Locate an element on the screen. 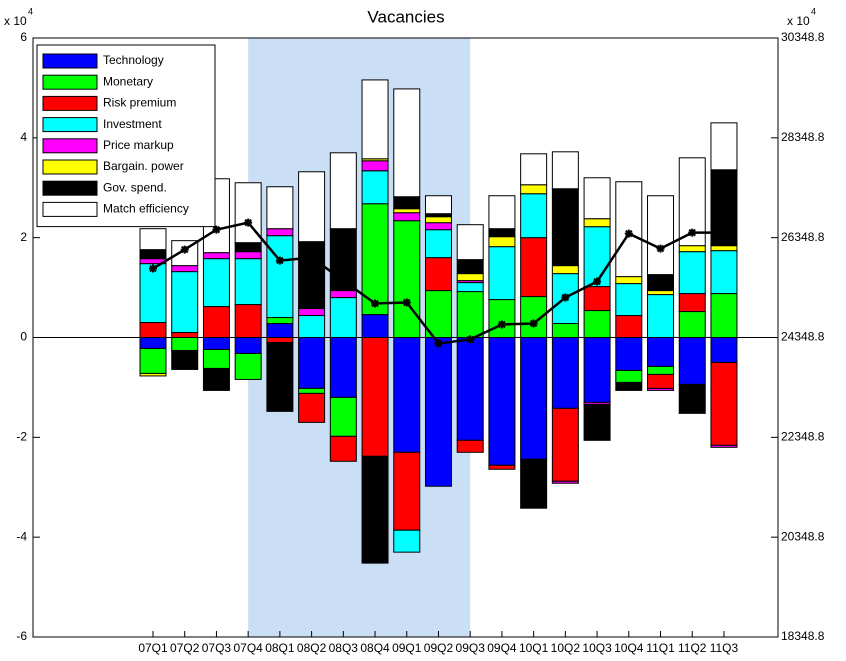  x-tick-label: 10Q2 is located at coordinates (566, 648).